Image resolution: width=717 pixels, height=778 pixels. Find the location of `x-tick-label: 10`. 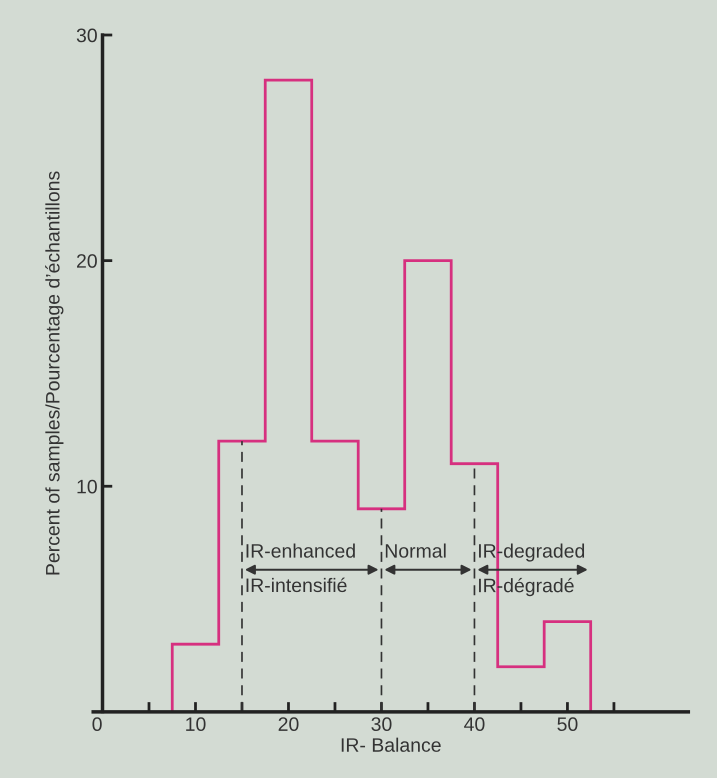

x-tick-label: 10 is located at coordinates (196, 724).